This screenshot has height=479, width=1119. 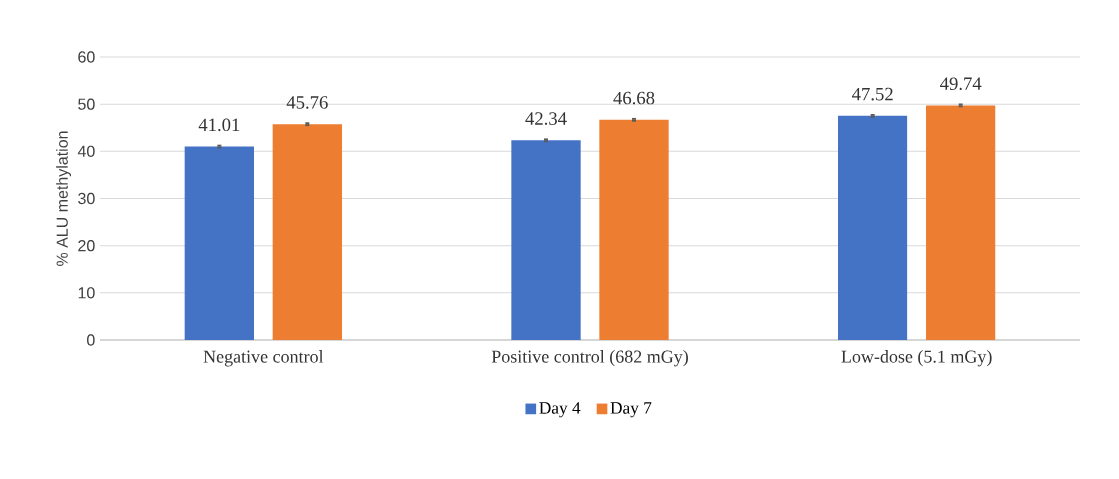 I want to click on y-tick-label: 0, so click(x=91, y=340).